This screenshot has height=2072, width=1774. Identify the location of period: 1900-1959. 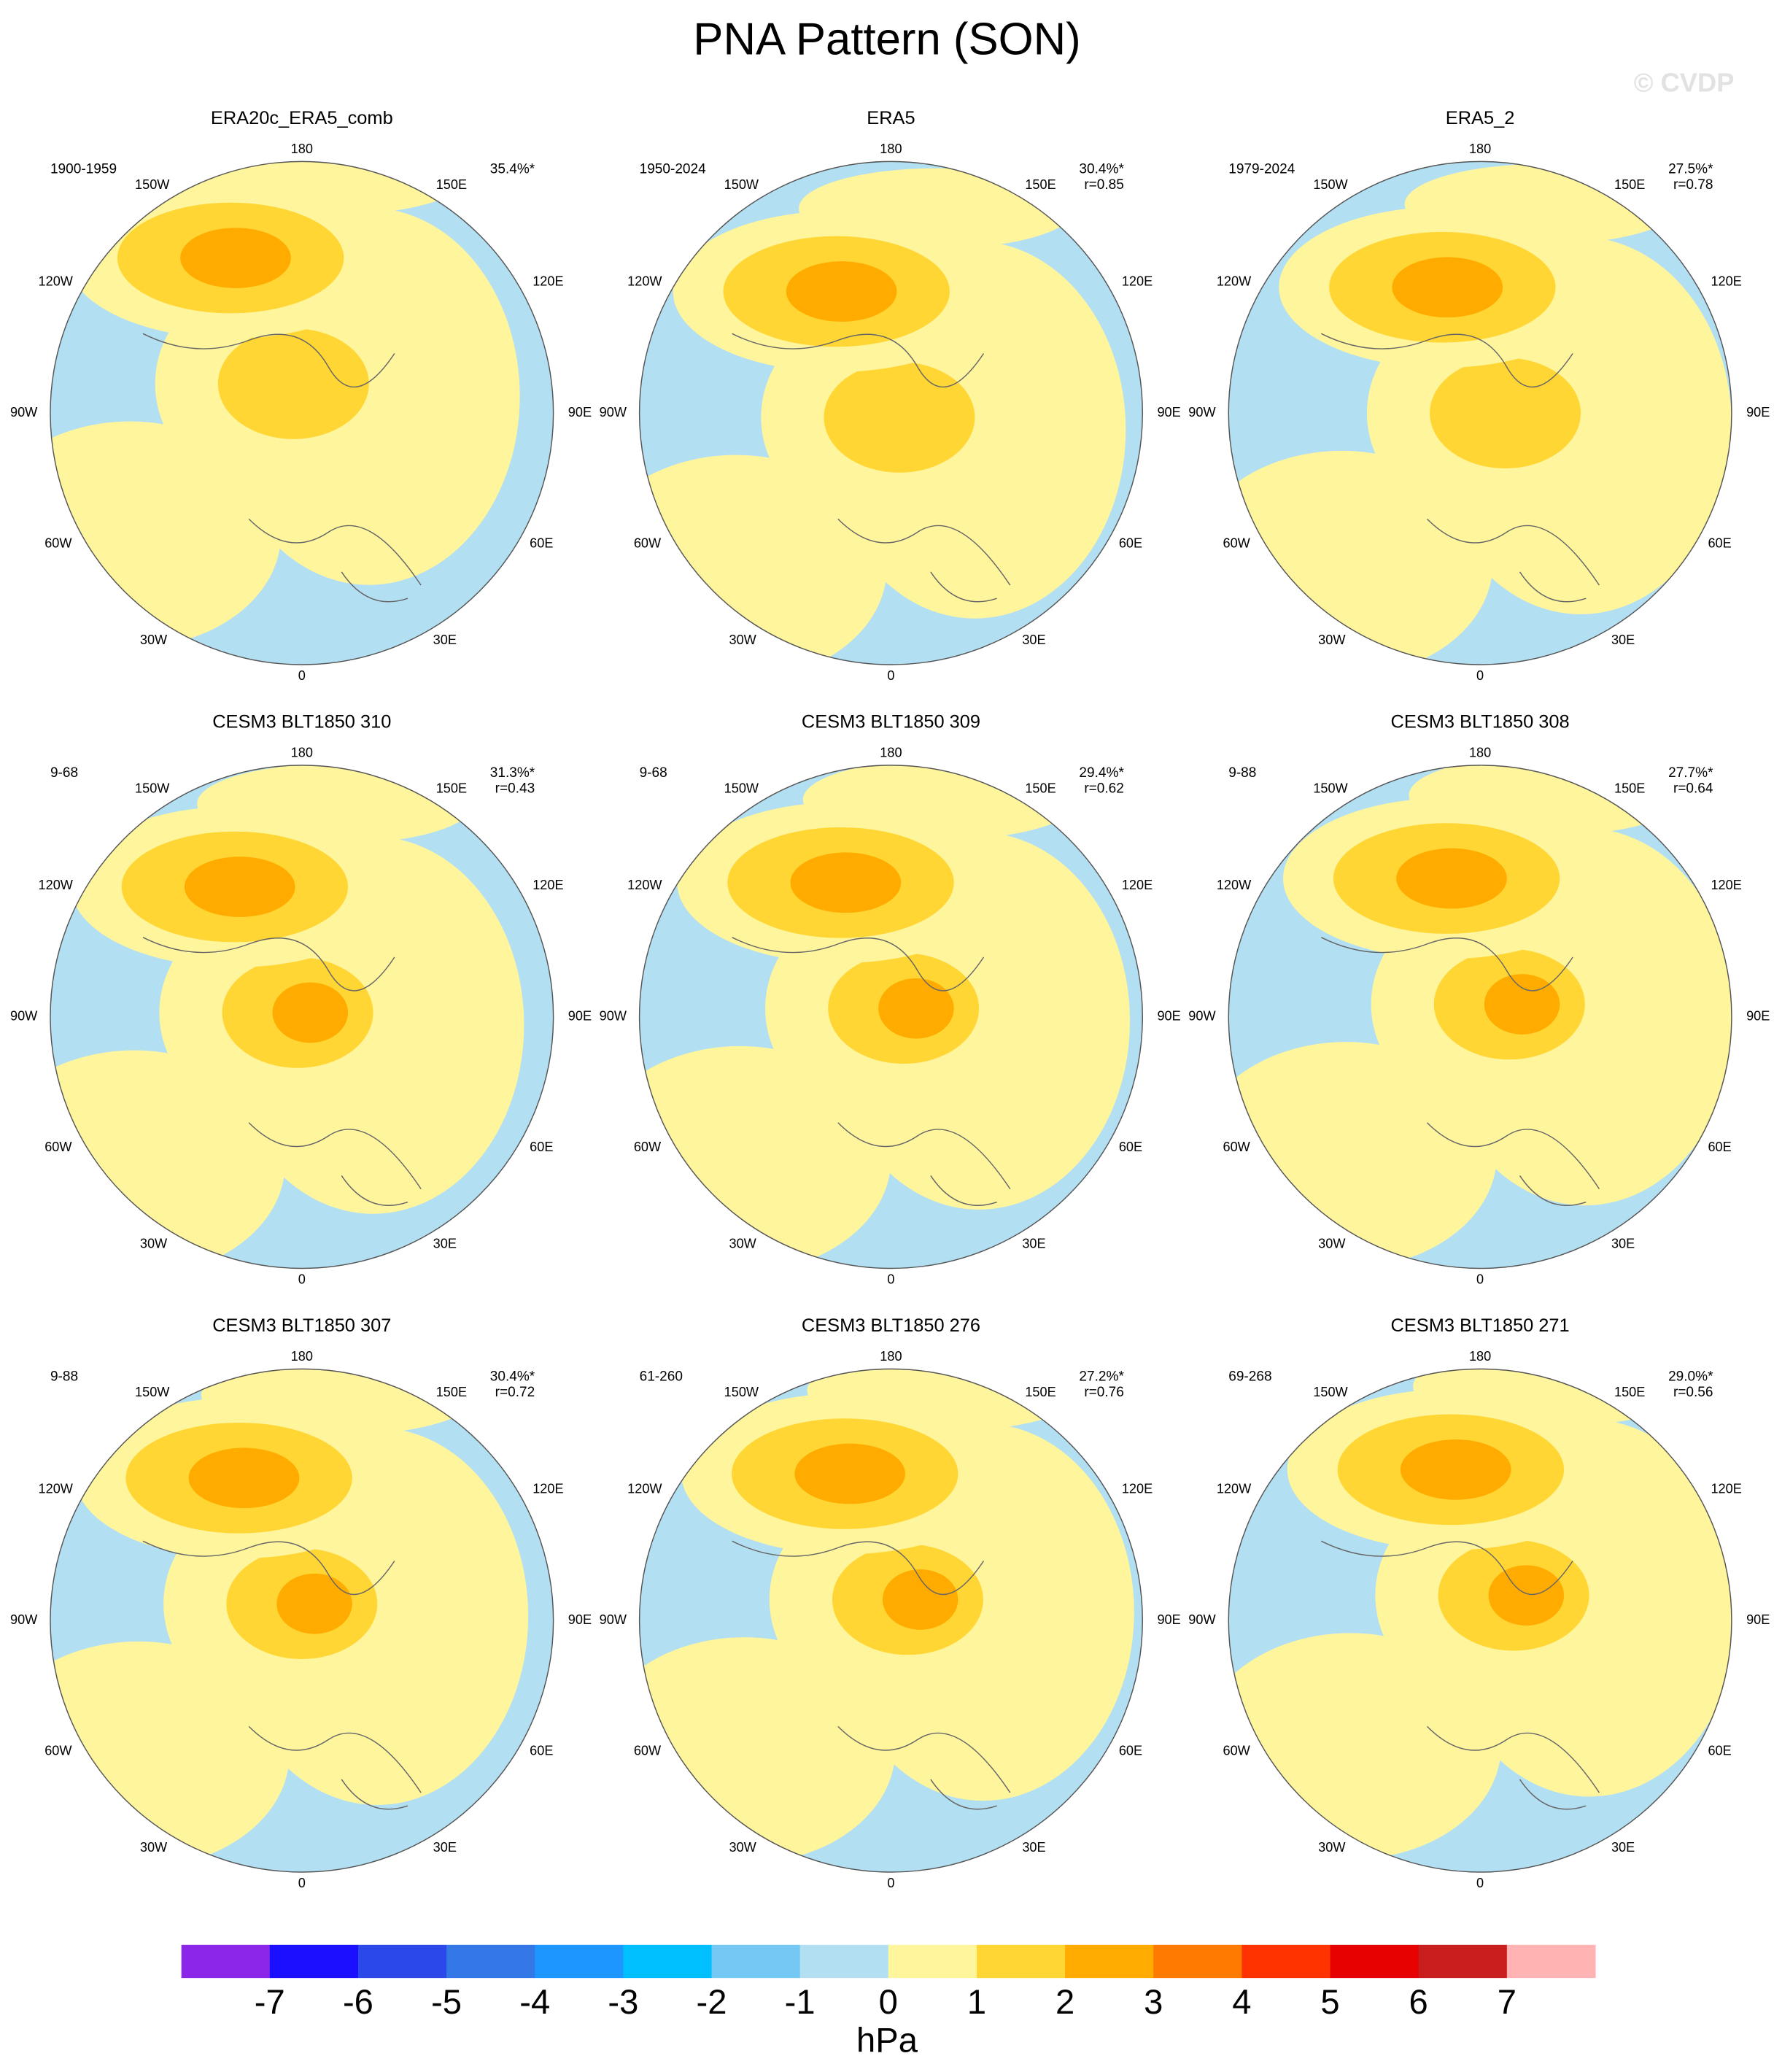
(83, 169).